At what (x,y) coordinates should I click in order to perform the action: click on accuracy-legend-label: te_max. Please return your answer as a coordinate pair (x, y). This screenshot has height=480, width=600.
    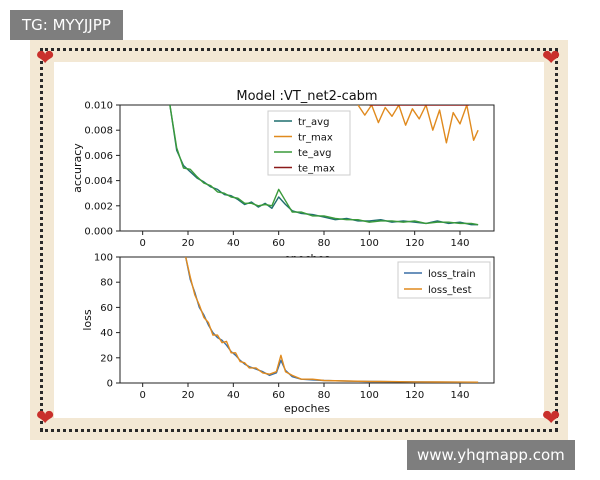
    Looking at the image, I should click on (316, 169).